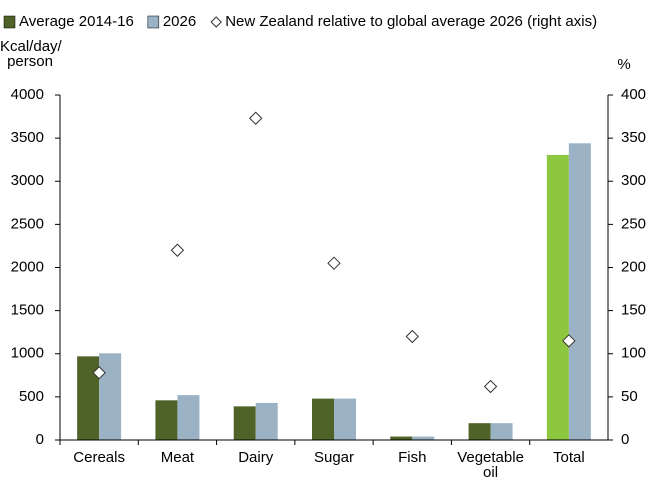 The width and height of the screenshot is (655, 482). What do you see at coordinates (27, 94) in the screenshot?
I see `y-tick-label: 4000` at bounding box center [27, 94].